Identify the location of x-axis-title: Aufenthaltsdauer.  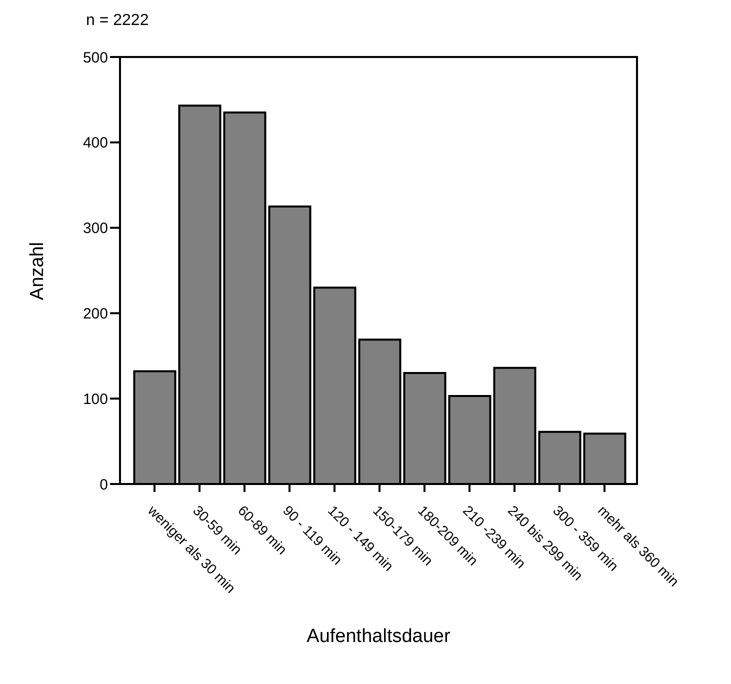
(379, 637).